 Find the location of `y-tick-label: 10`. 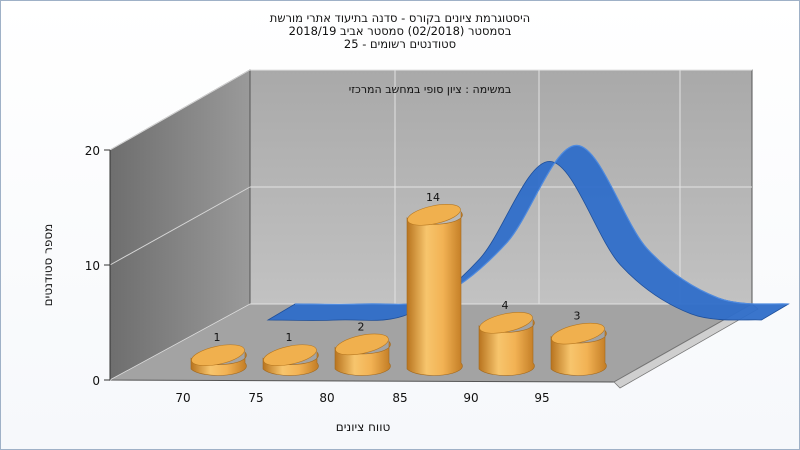

y-tick-label: 10 is located at coordinates (92, 266).